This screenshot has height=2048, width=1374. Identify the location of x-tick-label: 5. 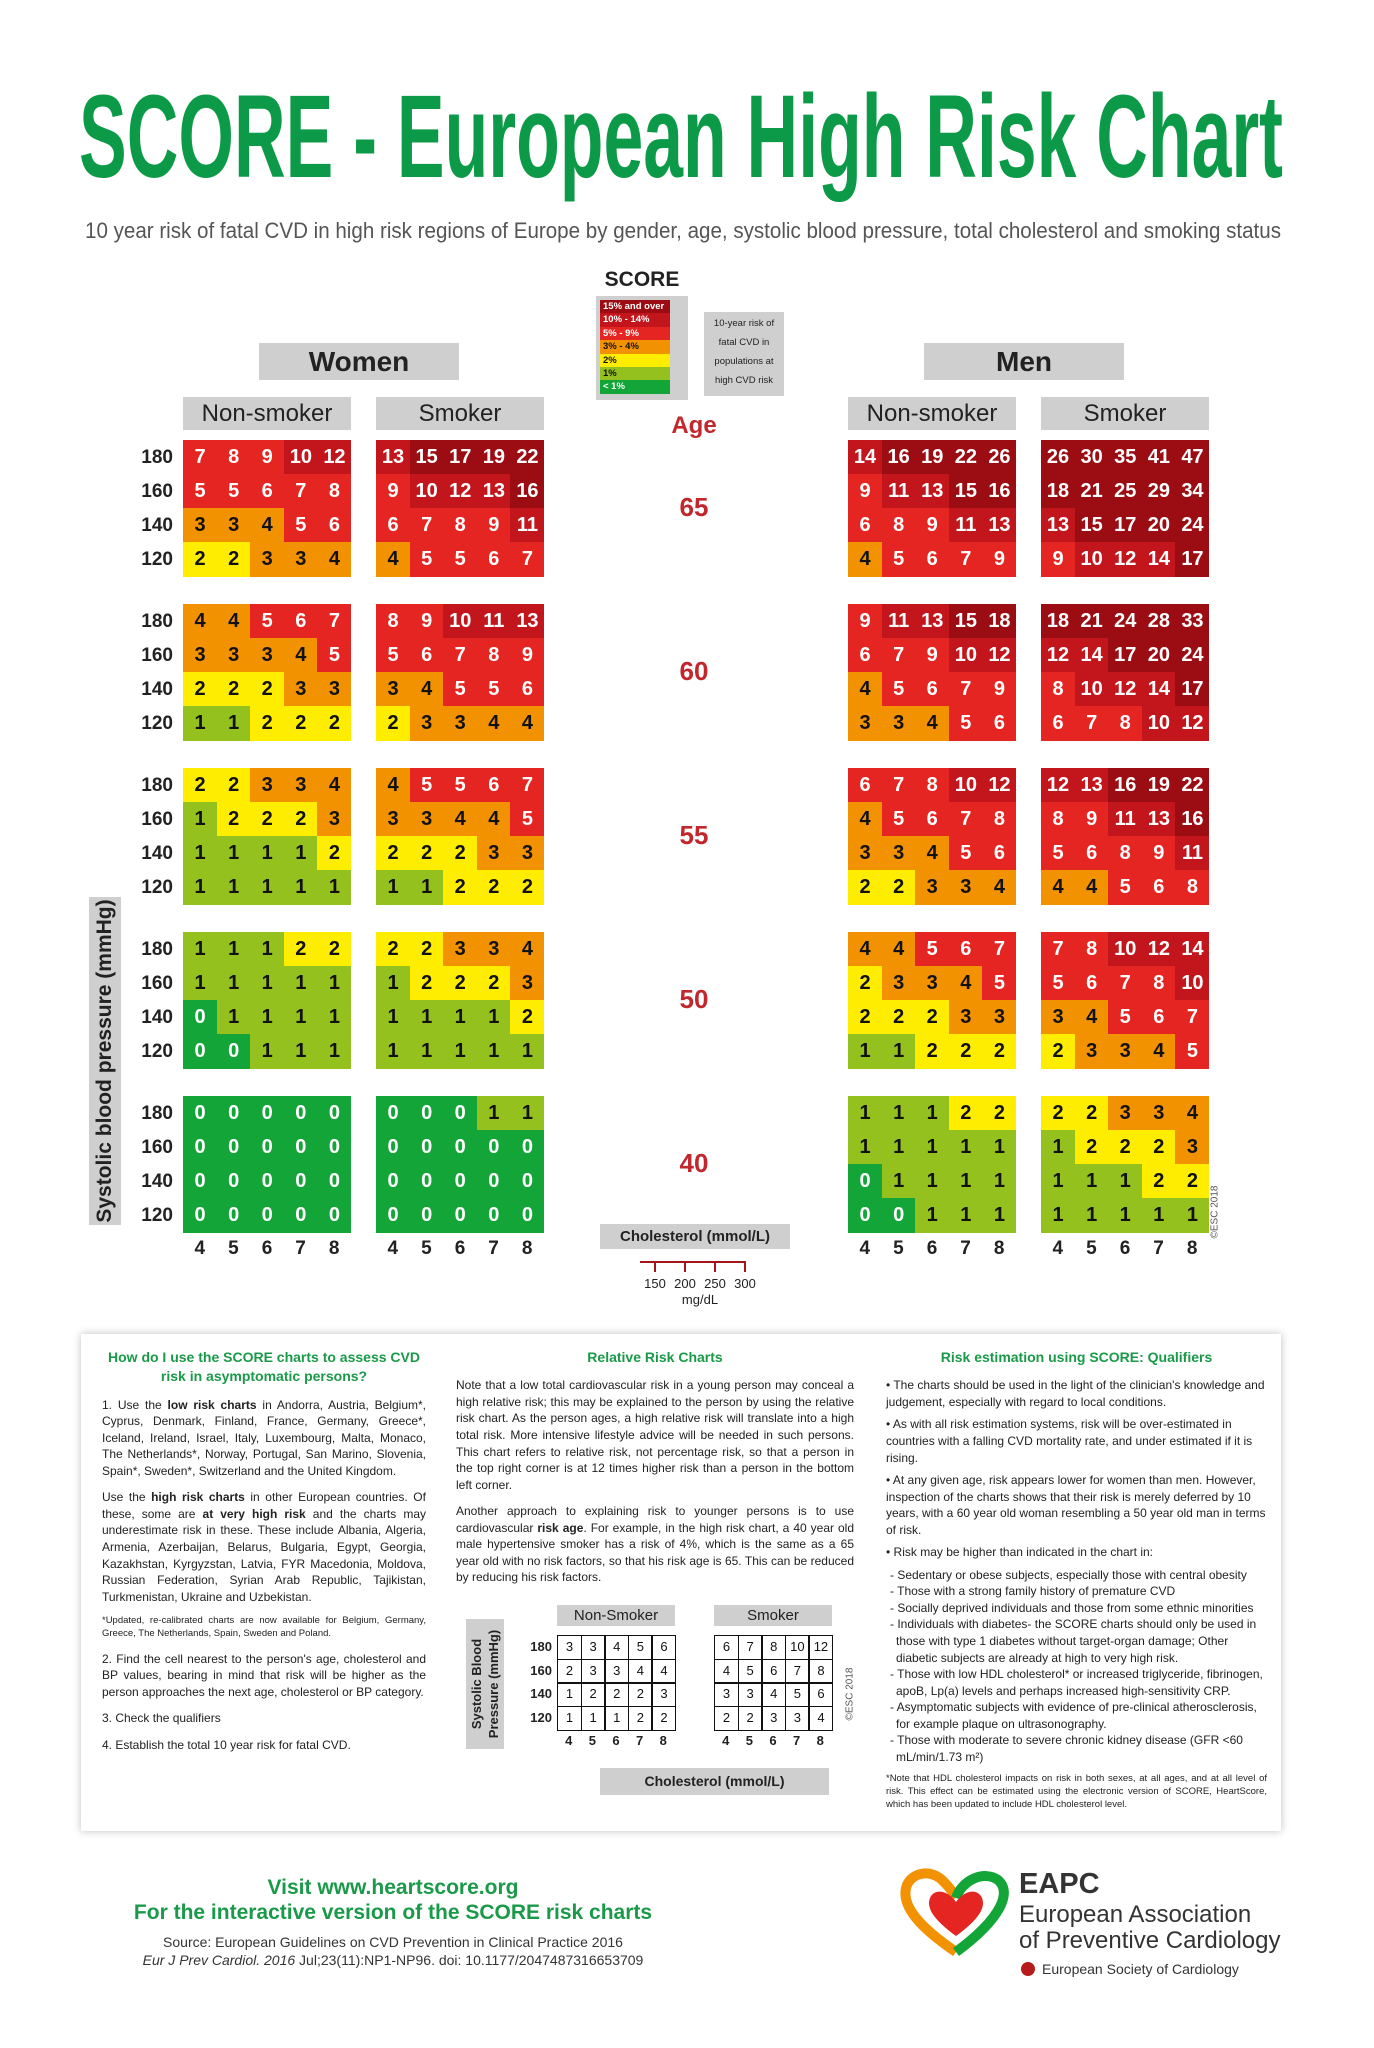
(426, 1248).